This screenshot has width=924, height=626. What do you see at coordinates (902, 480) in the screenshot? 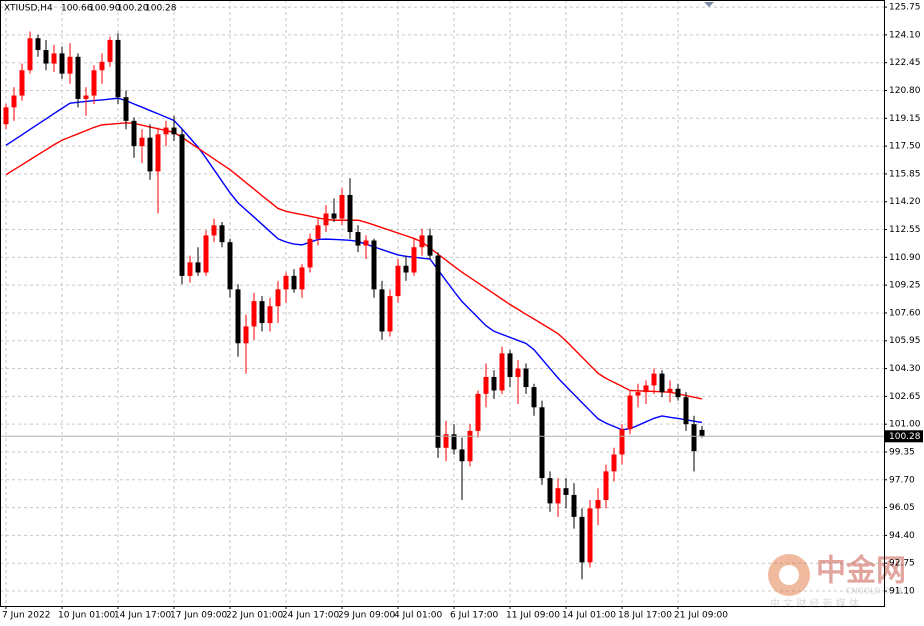
I see `y-tick-label: 97.70` at bounding box center [902, 480].